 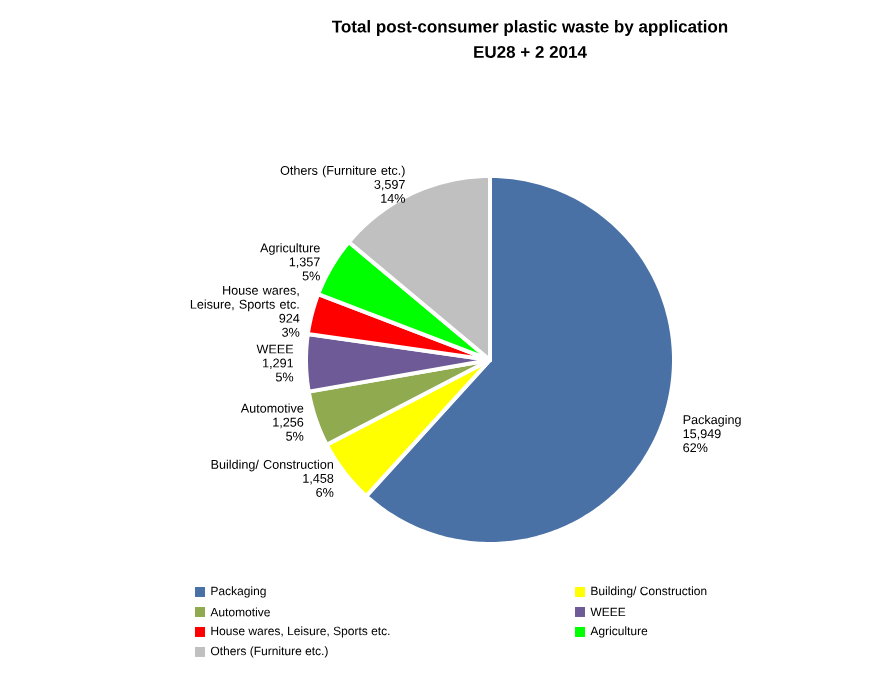 I want to click on chart-title: Total post-consumer plastic waste by application, so click(x=529, y=28).